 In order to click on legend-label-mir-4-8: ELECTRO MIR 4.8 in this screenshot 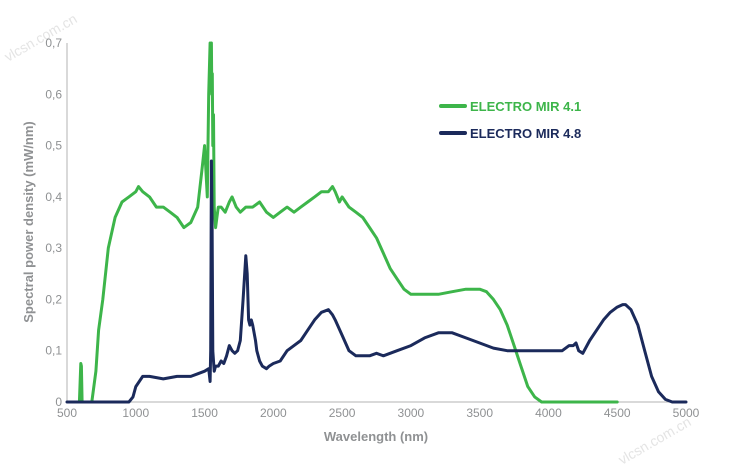, I will do `click(525, 133)`.